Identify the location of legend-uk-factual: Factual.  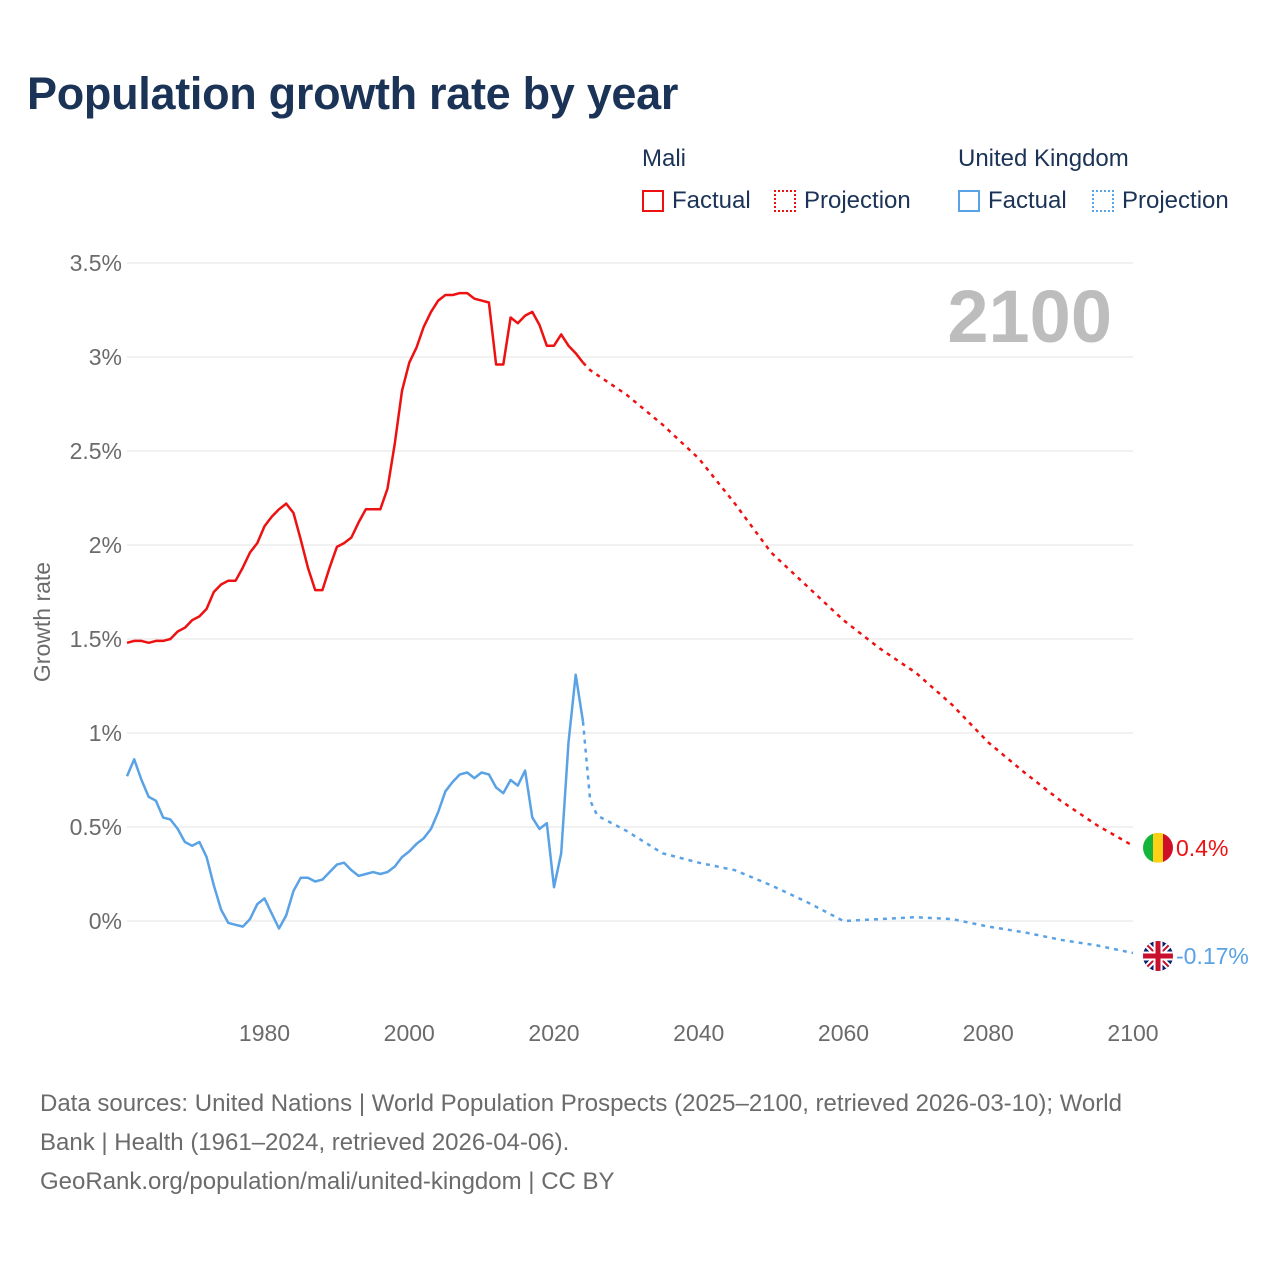
(1012, 201).